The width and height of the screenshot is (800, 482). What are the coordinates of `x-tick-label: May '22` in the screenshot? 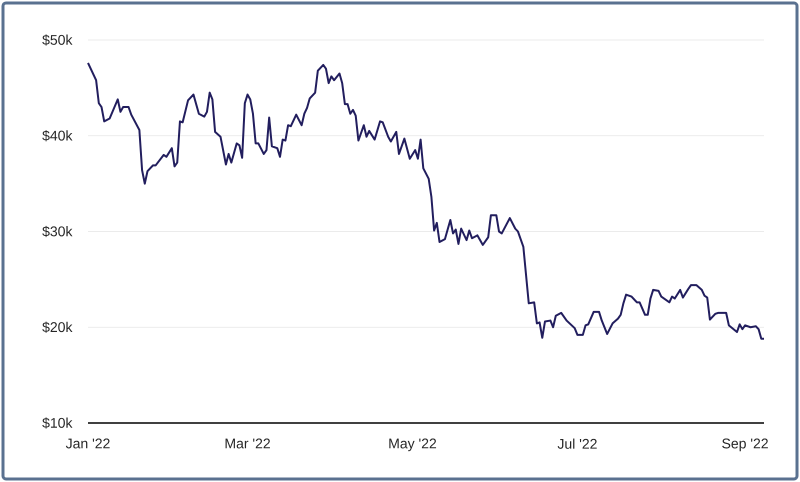 It's located at (412, 445).